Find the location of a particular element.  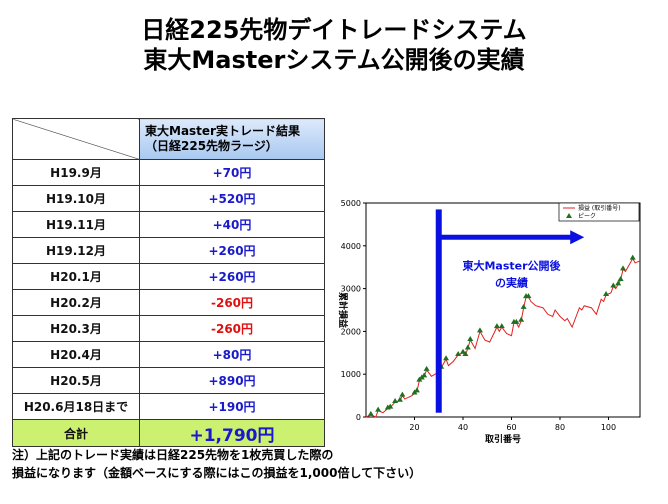

month-label: H19.11月 is located at coordinates (76, 224).